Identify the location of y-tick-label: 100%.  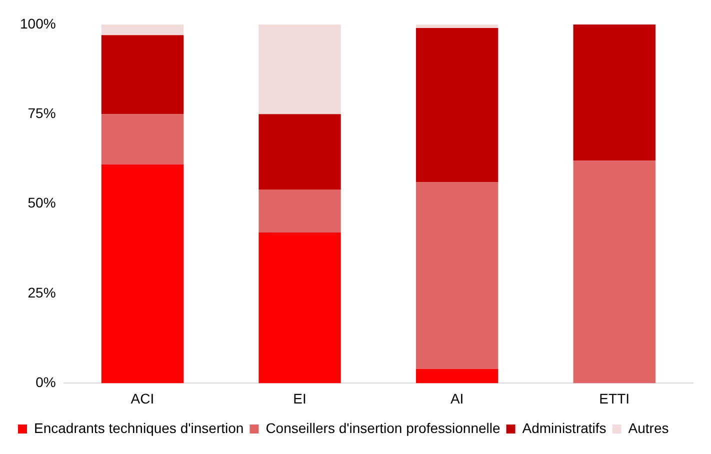
(38, 23).